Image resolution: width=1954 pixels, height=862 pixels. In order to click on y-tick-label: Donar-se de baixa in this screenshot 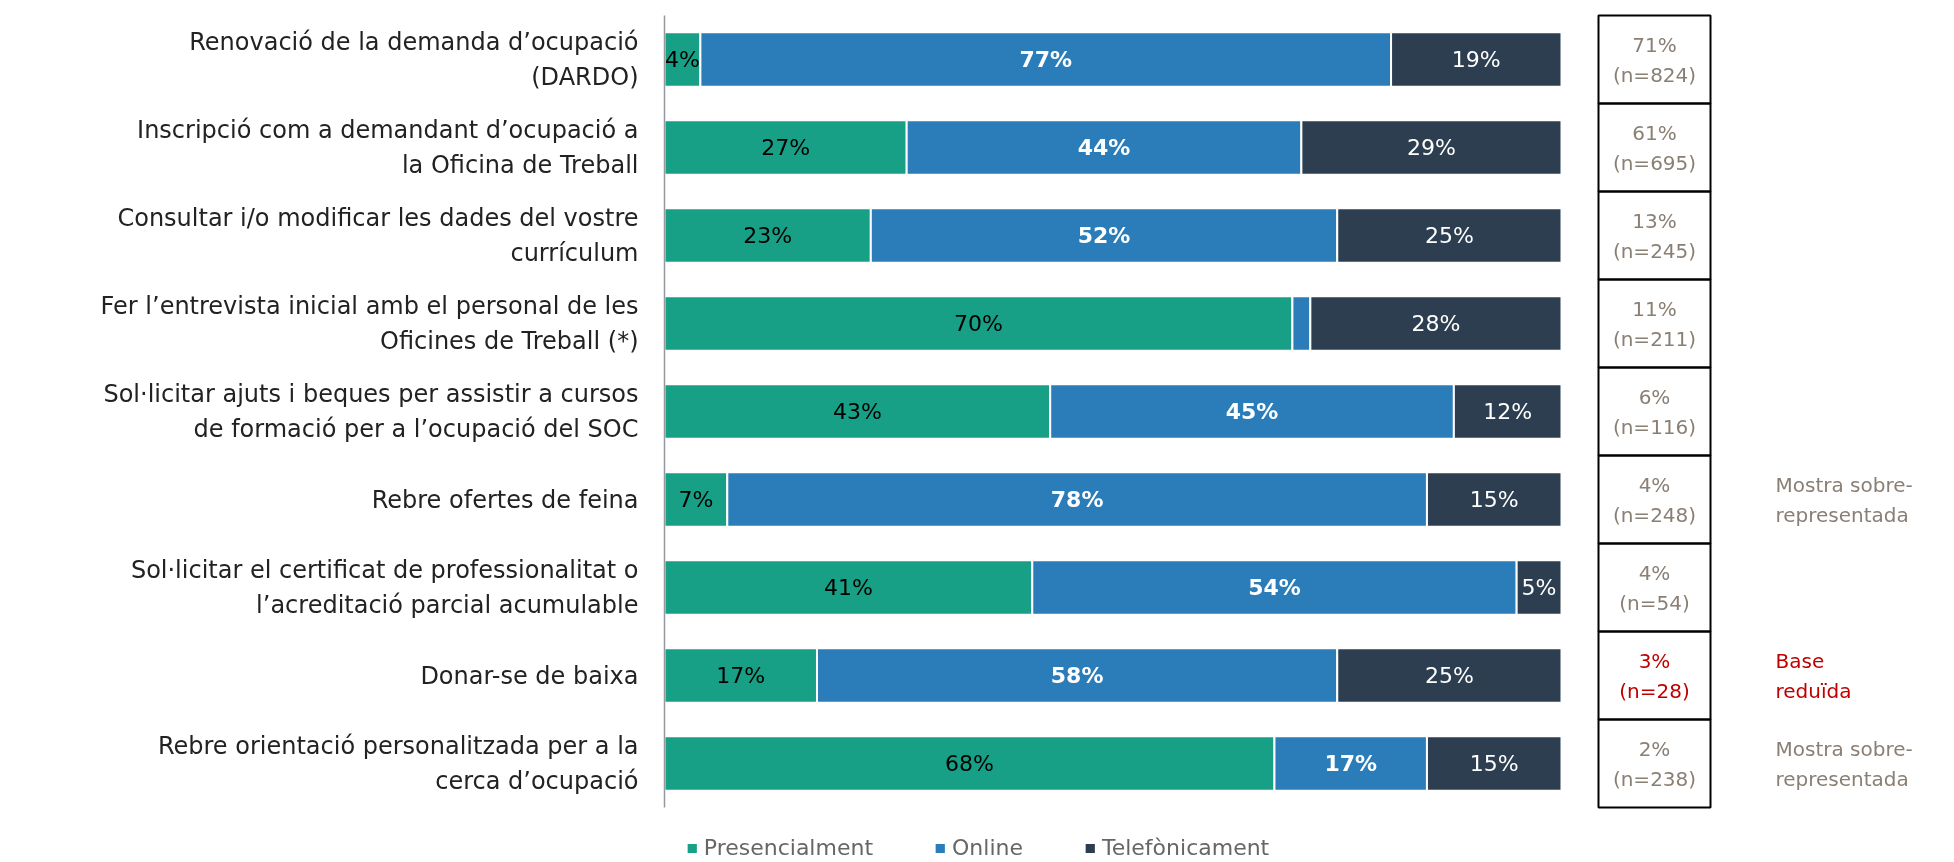, I will do `click(529, 675)`.